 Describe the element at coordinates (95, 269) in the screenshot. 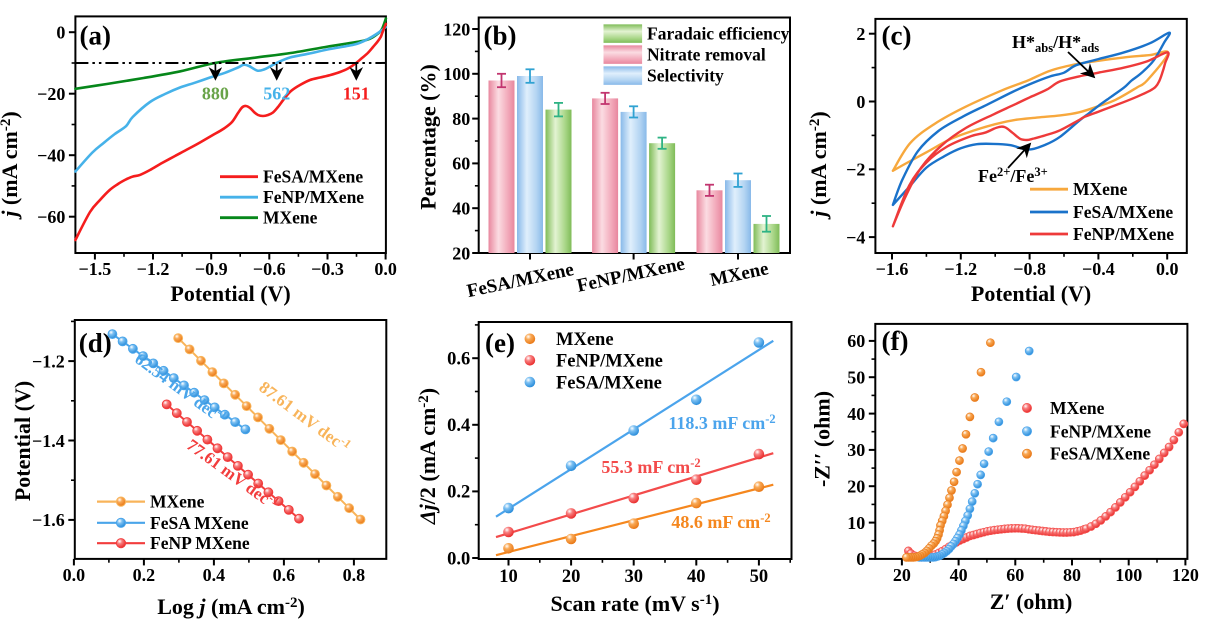

I see `svg-text: −1.5` at that location.